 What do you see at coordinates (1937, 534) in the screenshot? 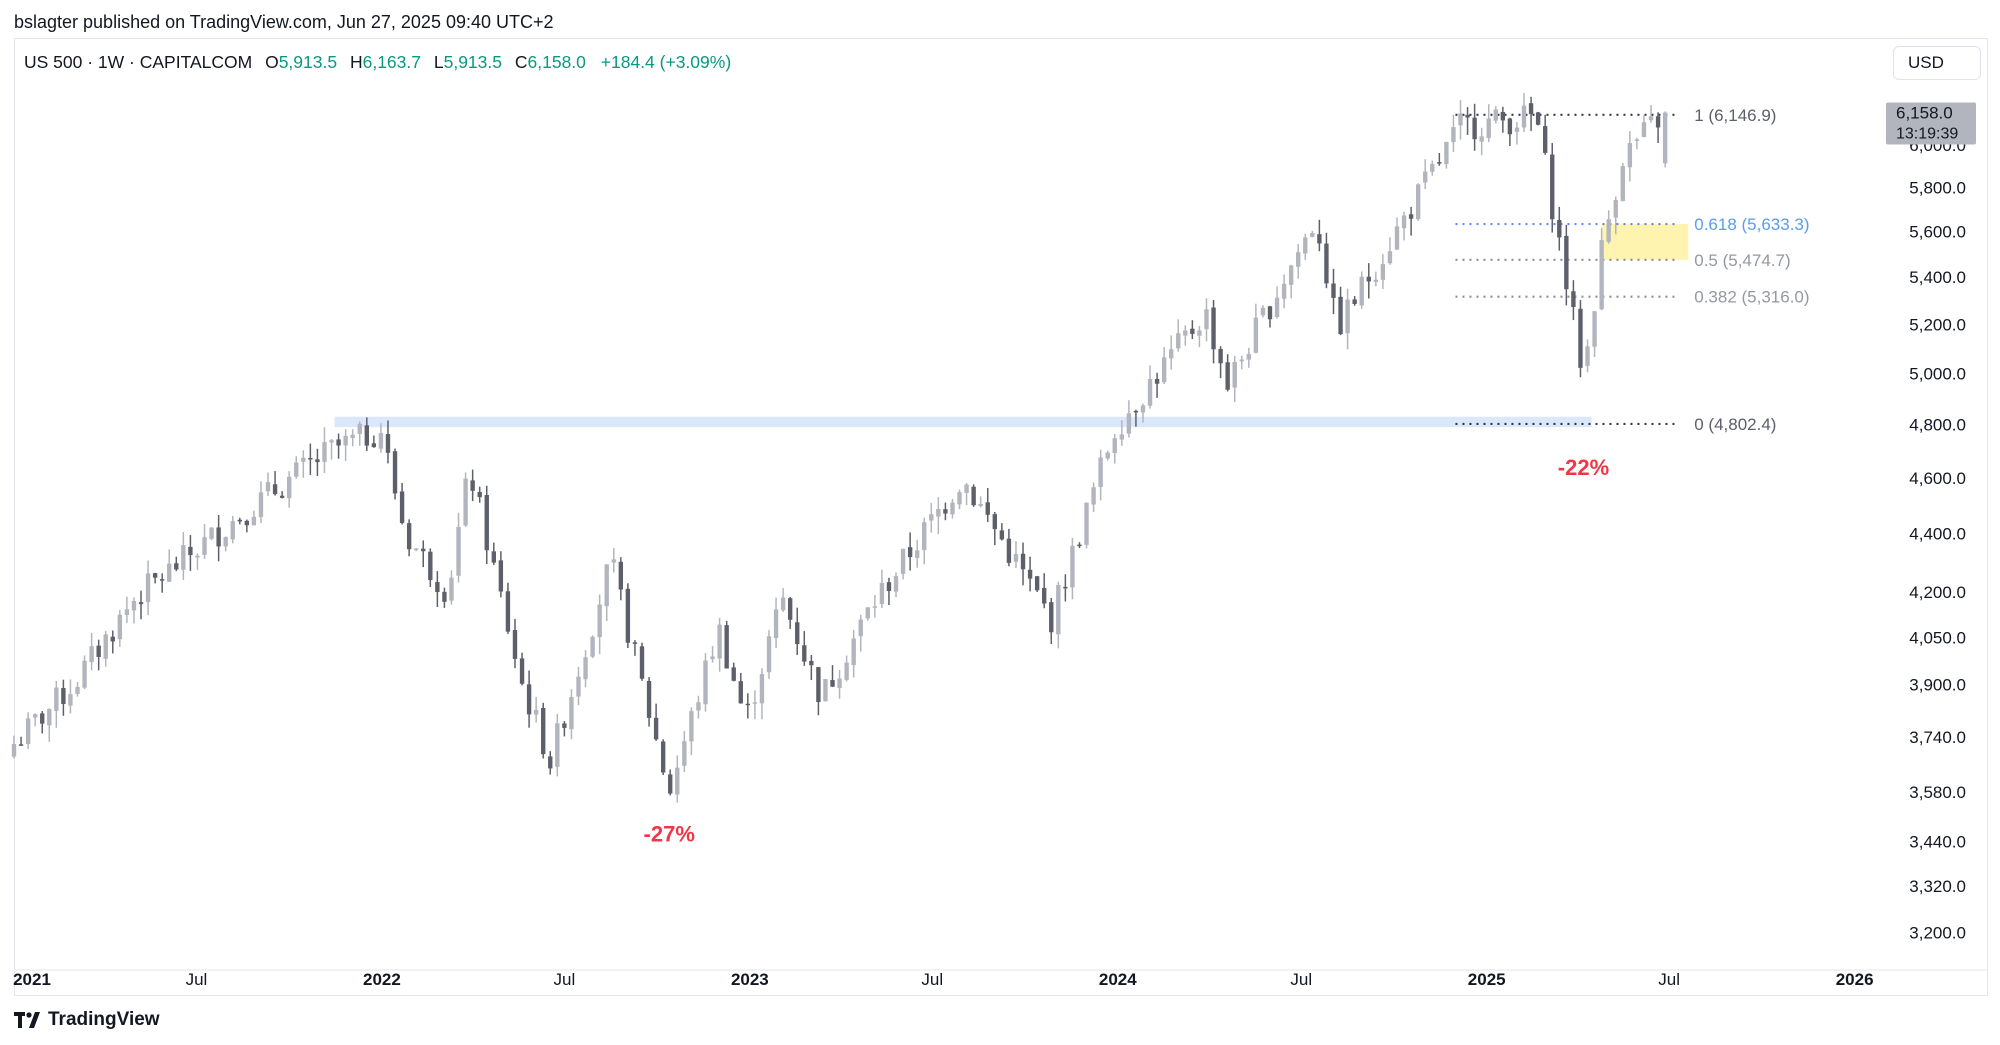
I see `y-tick-label: 4,400.0` at bounding box center [1937, 534].